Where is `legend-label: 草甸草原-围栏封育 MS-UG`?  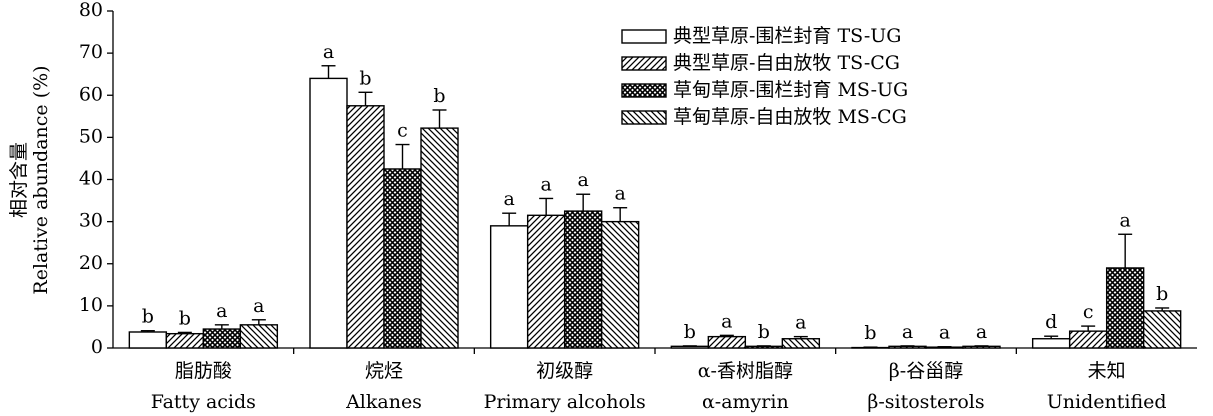
legend-label: 草甸草原-围栏封育 MS-UG is located at coordinates (790, 90).